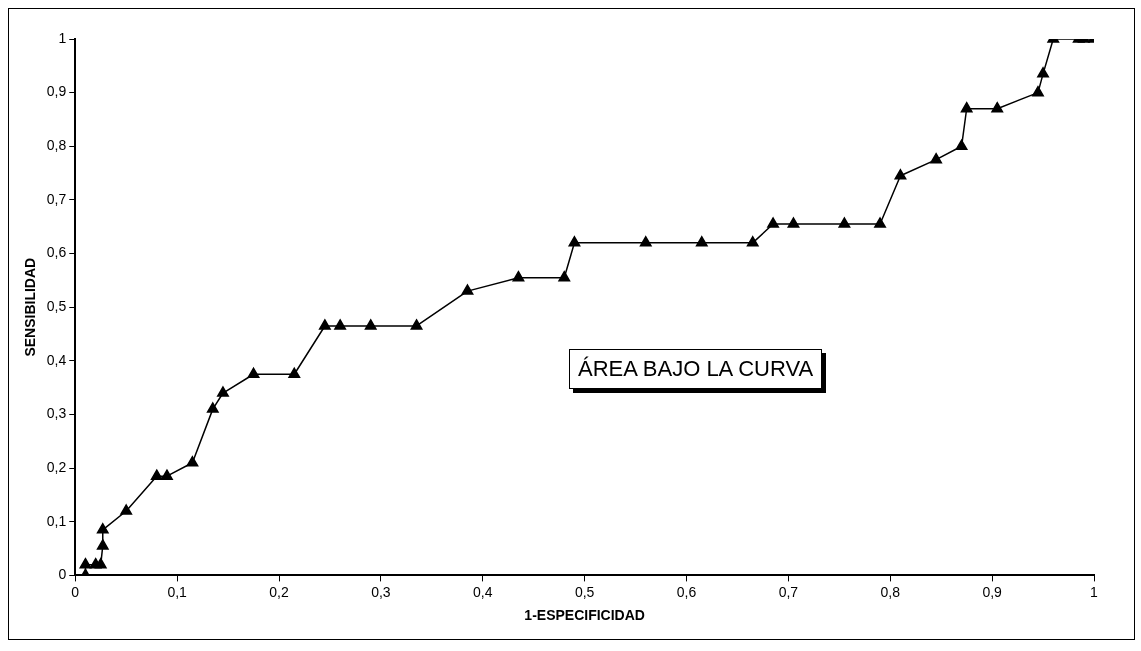 This screenshot has height=651, width=1141. Describe the element at coordinates (30, 307) in the screenshot. I see `y-axis-title: SENSIBILIDAD` at that location.